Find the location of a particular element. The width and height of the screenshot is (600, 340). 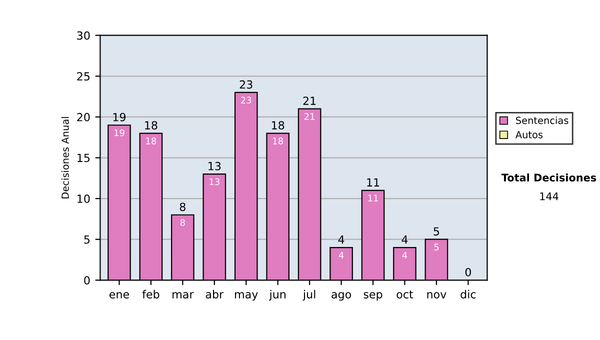

data-label: 13 is located at coordinates (215, 182).